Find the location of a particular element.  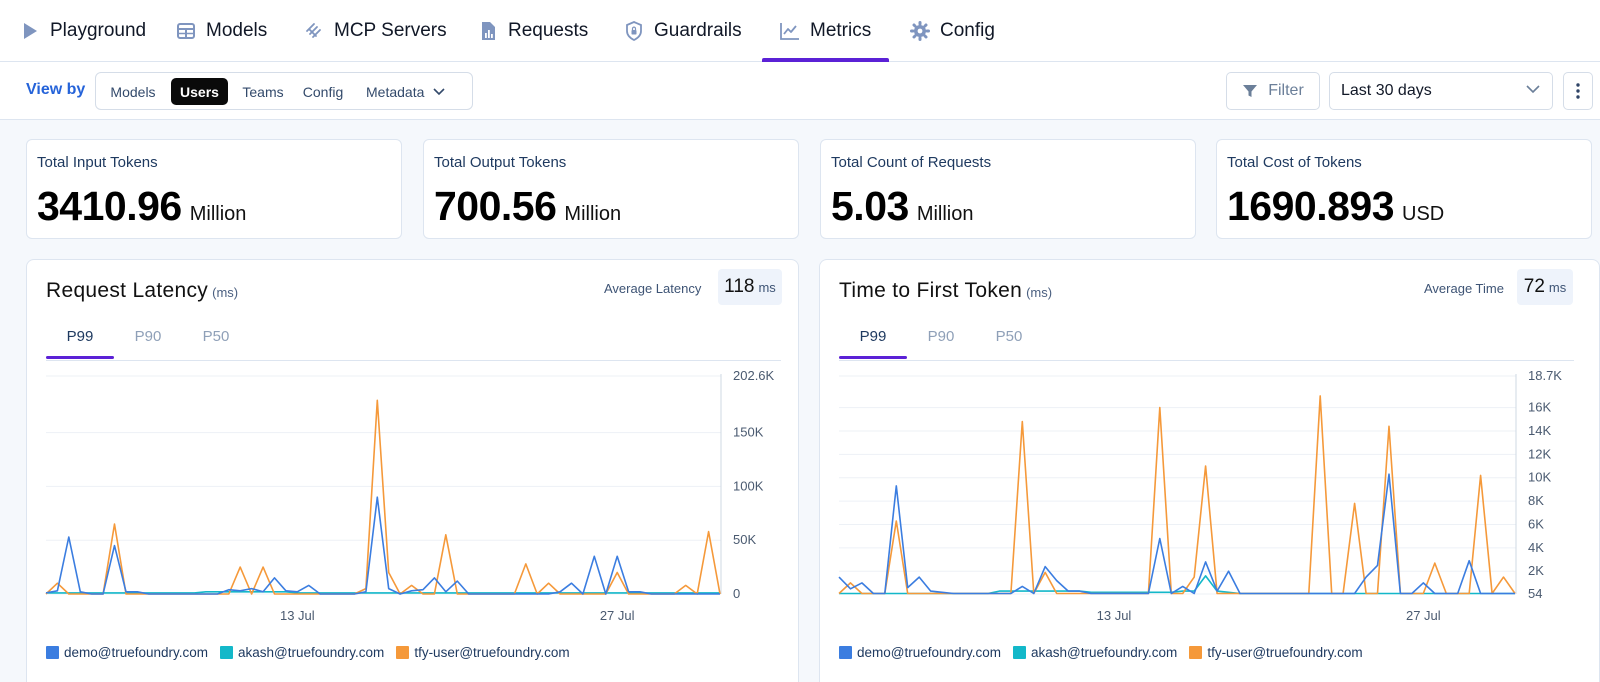

nav-tab-mcp-servers: MCP Servers is located at coordinates (375, 31).